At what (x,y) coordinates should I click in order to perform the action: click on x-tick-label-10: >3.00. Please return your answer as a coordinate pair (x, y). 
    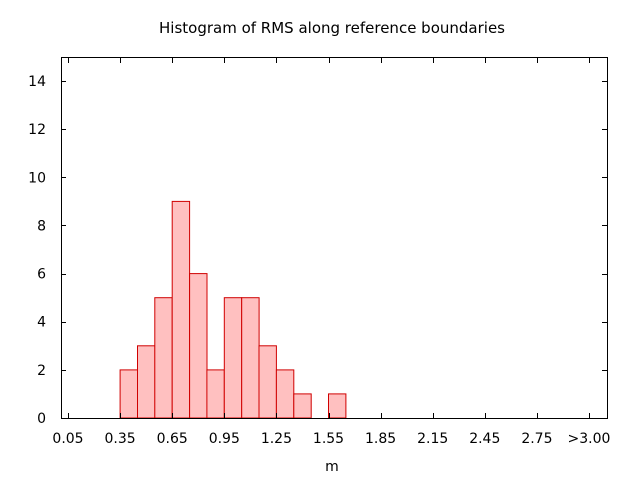
    Looking at the image, I should click on (589, 439).